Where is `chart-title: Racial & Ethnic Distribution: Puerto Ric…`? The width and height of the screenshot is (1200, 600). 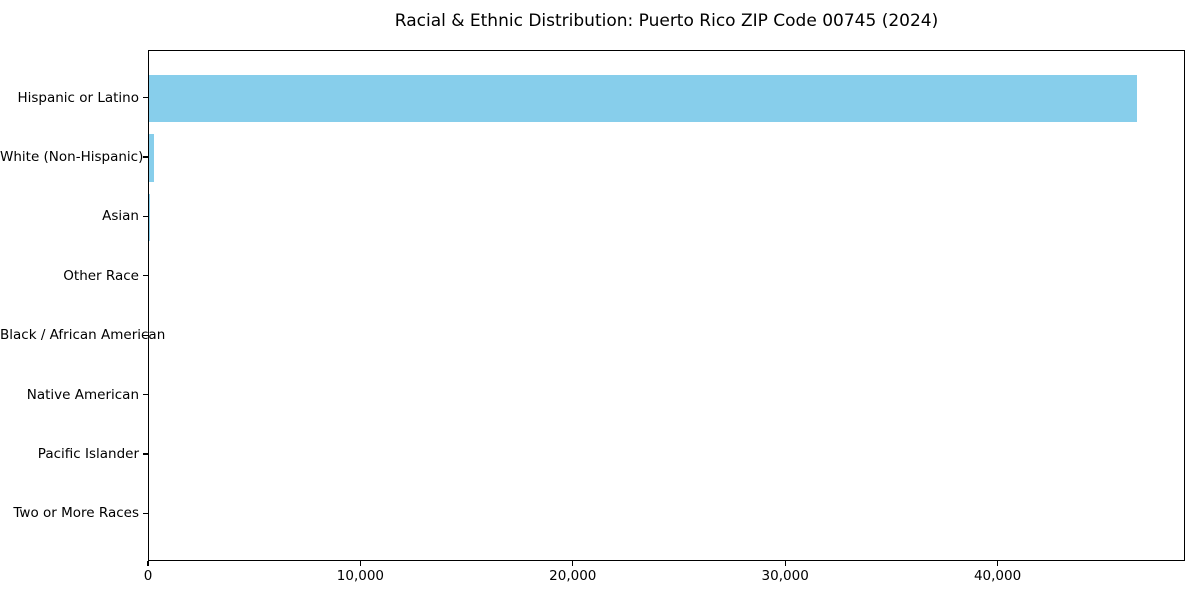 chart-title: Racial & Ethnic Distribution: Puerto Ric… is located at coordinates (666, 21).